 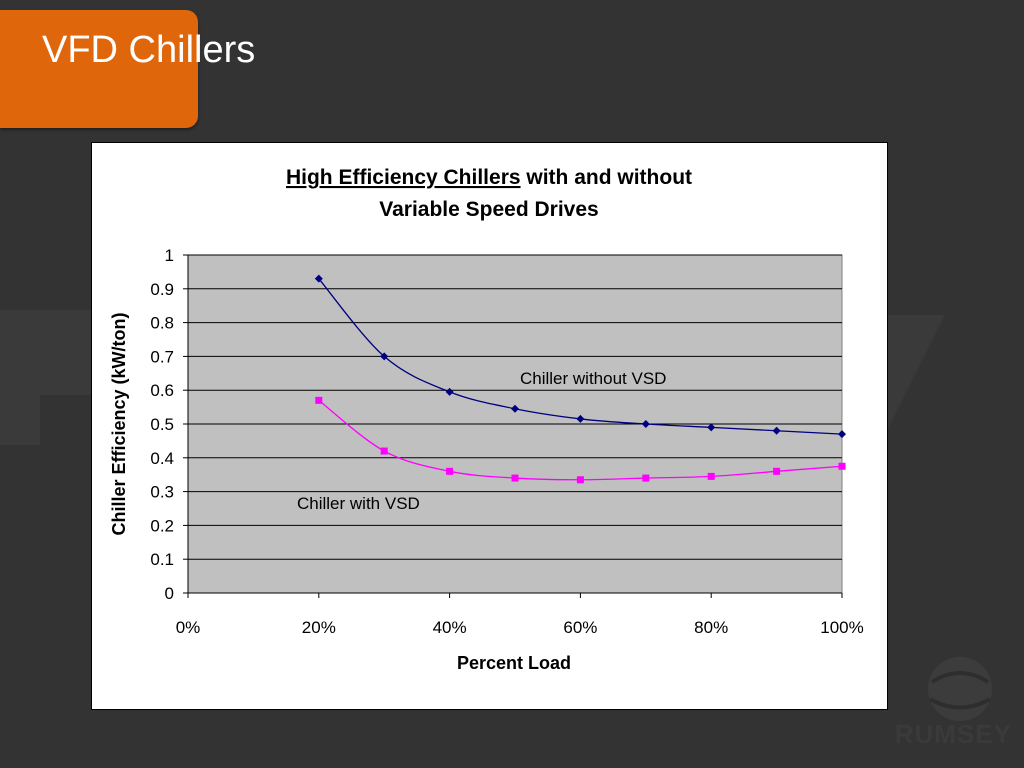 I want to click on y-tick-label: 0.5, so click(x=162, y=424).